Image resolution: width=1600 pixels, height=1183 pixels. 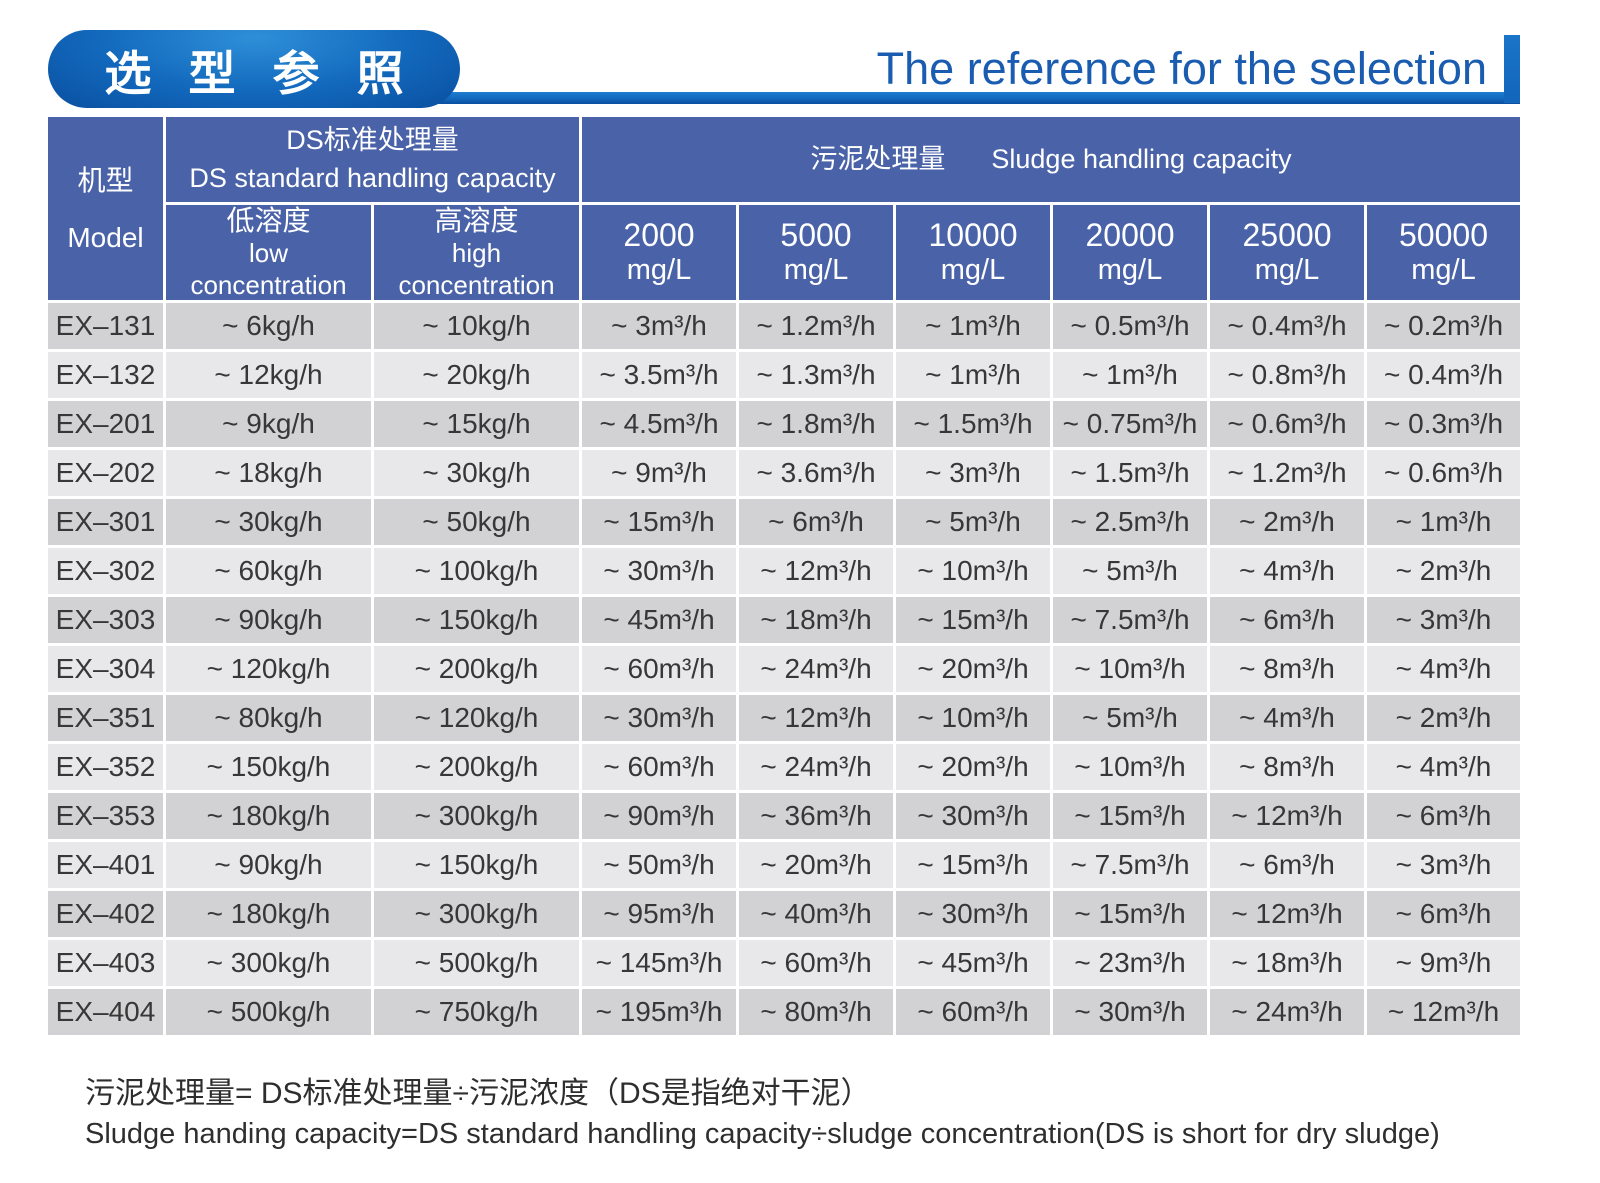 I want to click on model-cell: EX–352, so click(x=105, y=767).